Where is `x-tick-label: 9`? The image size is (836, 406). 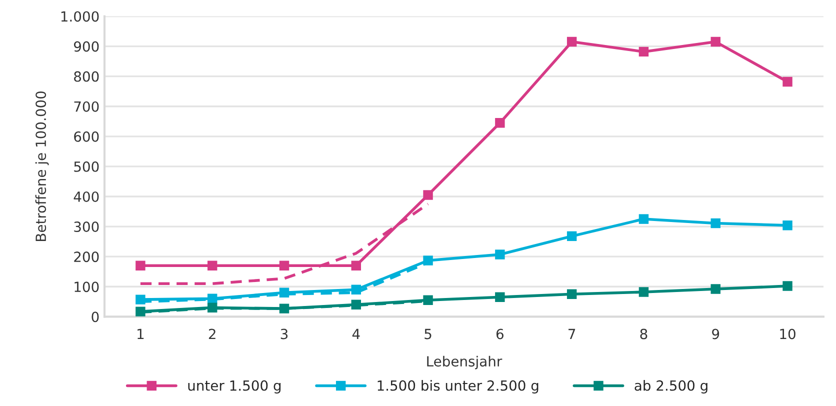
x-tick-label: 9 is located at coordinates (716, 334).